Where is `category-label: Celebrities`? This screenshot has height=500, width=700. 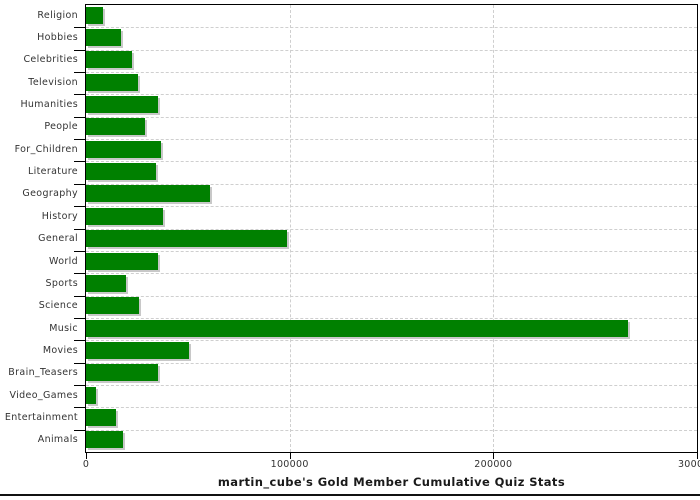
category-label: Celebrities is located at coordinates (50, 60).